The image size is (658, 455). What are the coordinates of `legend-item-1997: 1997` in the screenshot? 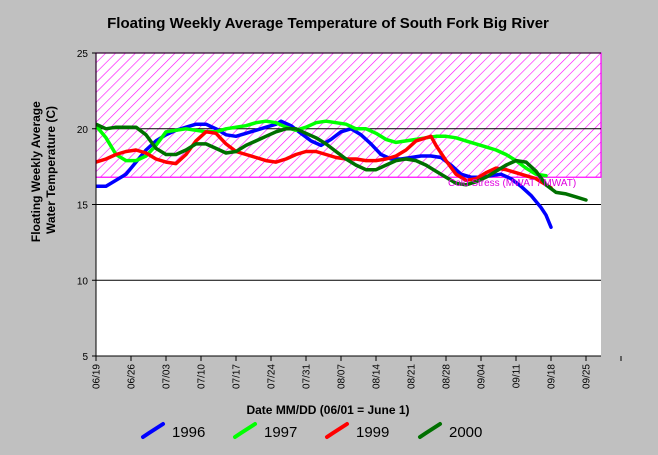 It's located at (265, 431).